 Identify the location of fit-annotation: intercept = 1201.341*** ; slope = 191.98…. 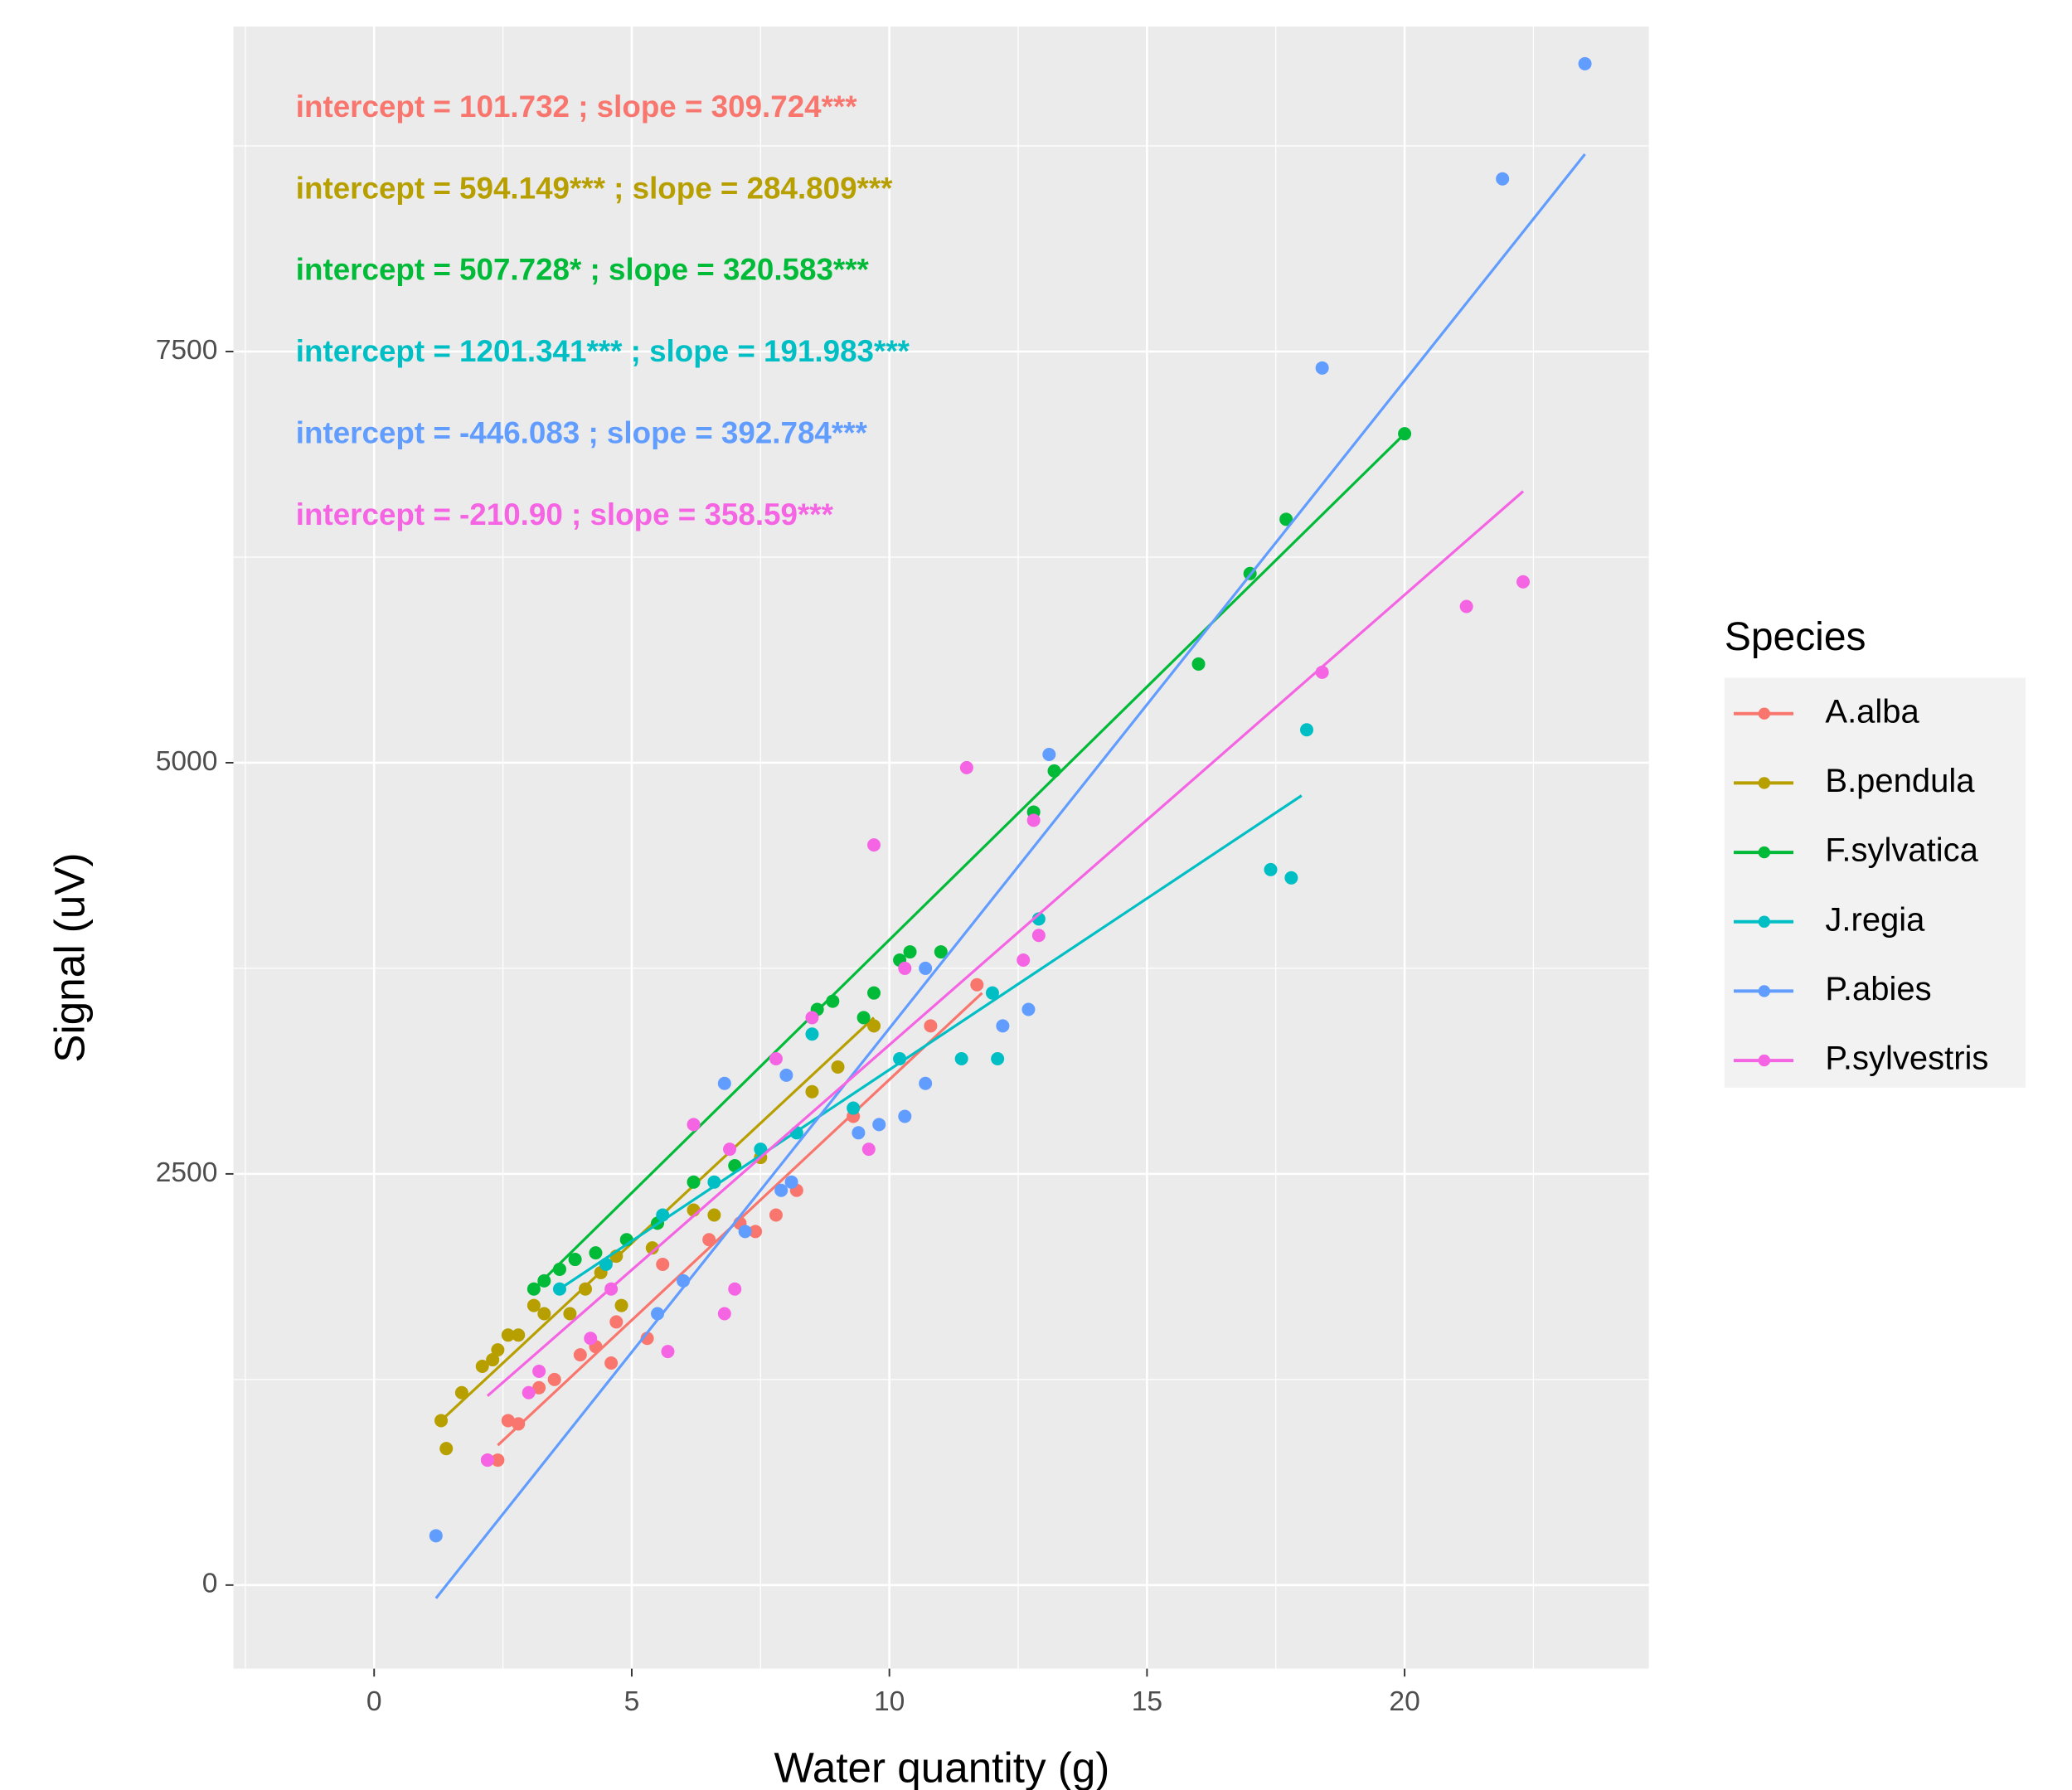
(603, 351).